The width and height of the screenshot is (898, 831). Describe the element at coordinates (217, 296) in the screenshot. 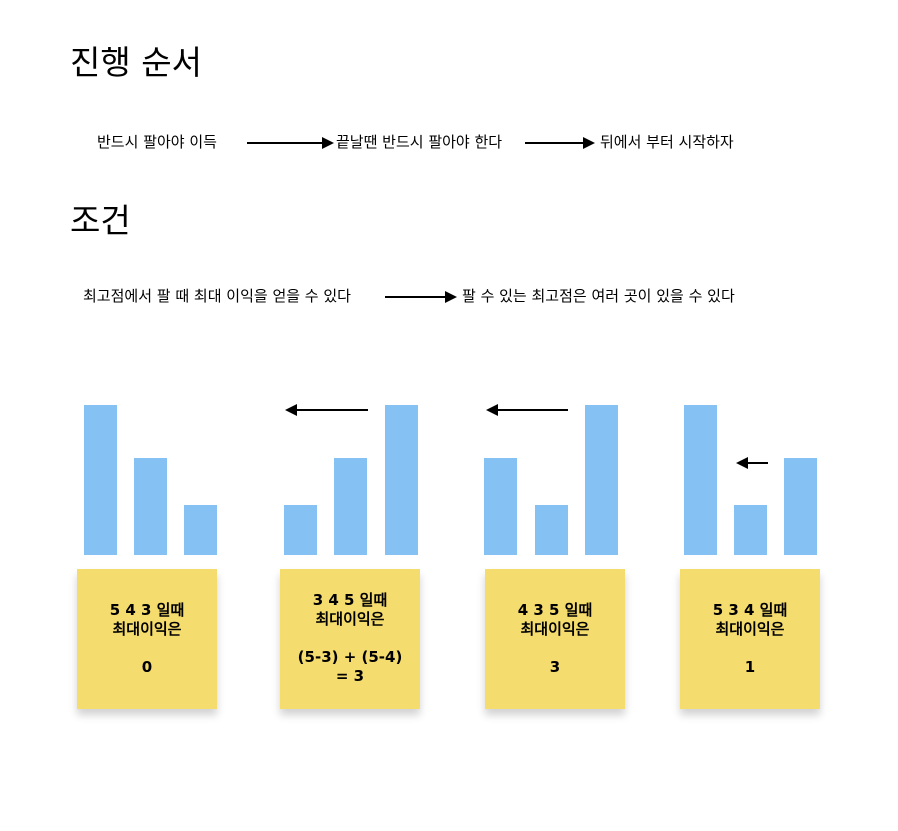

I see `condition-step-1: 최고점에서 팔 때 최대 이익을 얻을 수 있다` at that location.